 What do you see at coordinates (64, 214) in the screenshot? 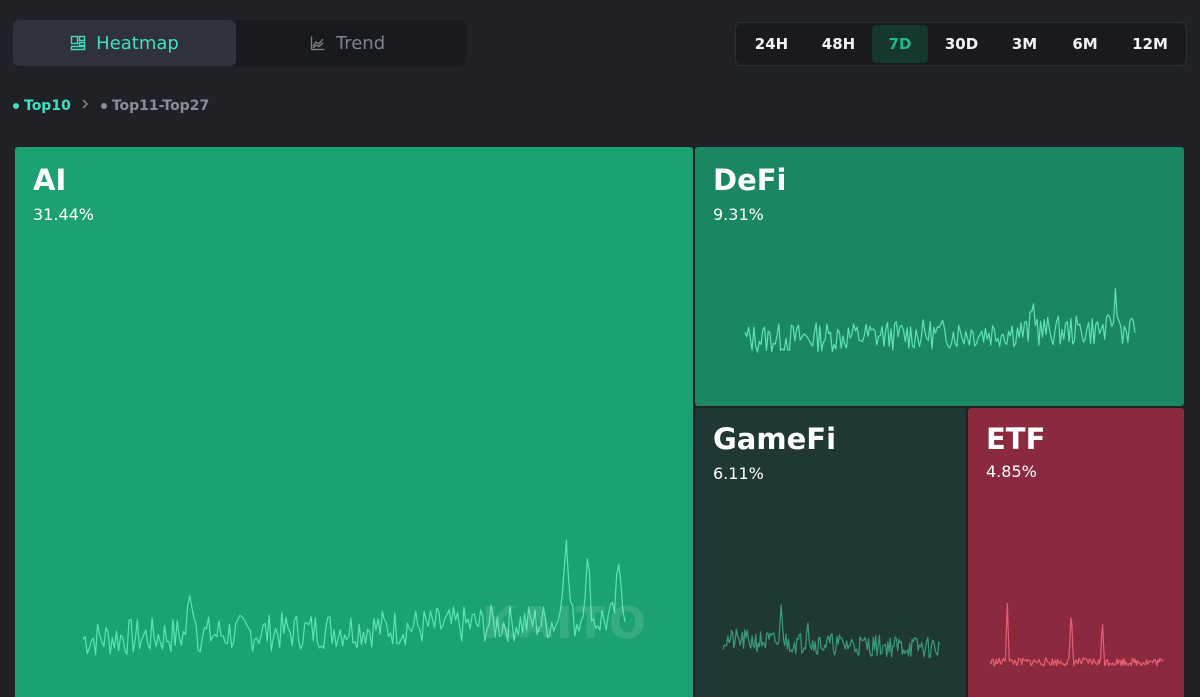
I see `tile-value: 31.44%` at bounding box center [64, 214].